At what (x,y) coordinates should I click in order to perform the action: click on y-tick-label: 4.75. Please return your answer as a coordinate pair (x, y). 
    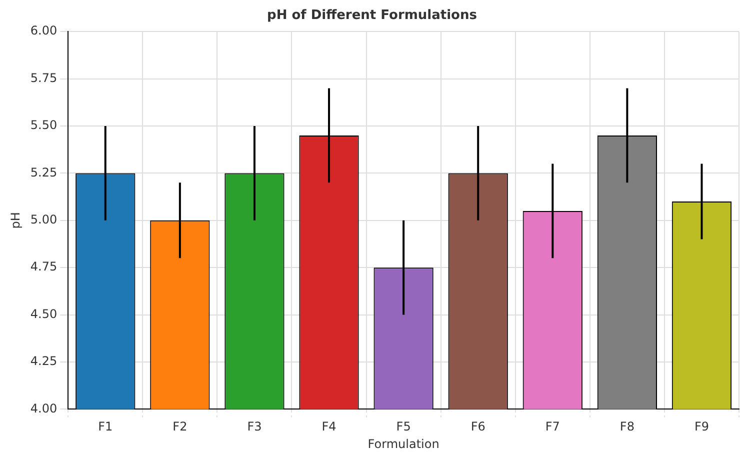
    Looking at the image, I should click on (44, 267).